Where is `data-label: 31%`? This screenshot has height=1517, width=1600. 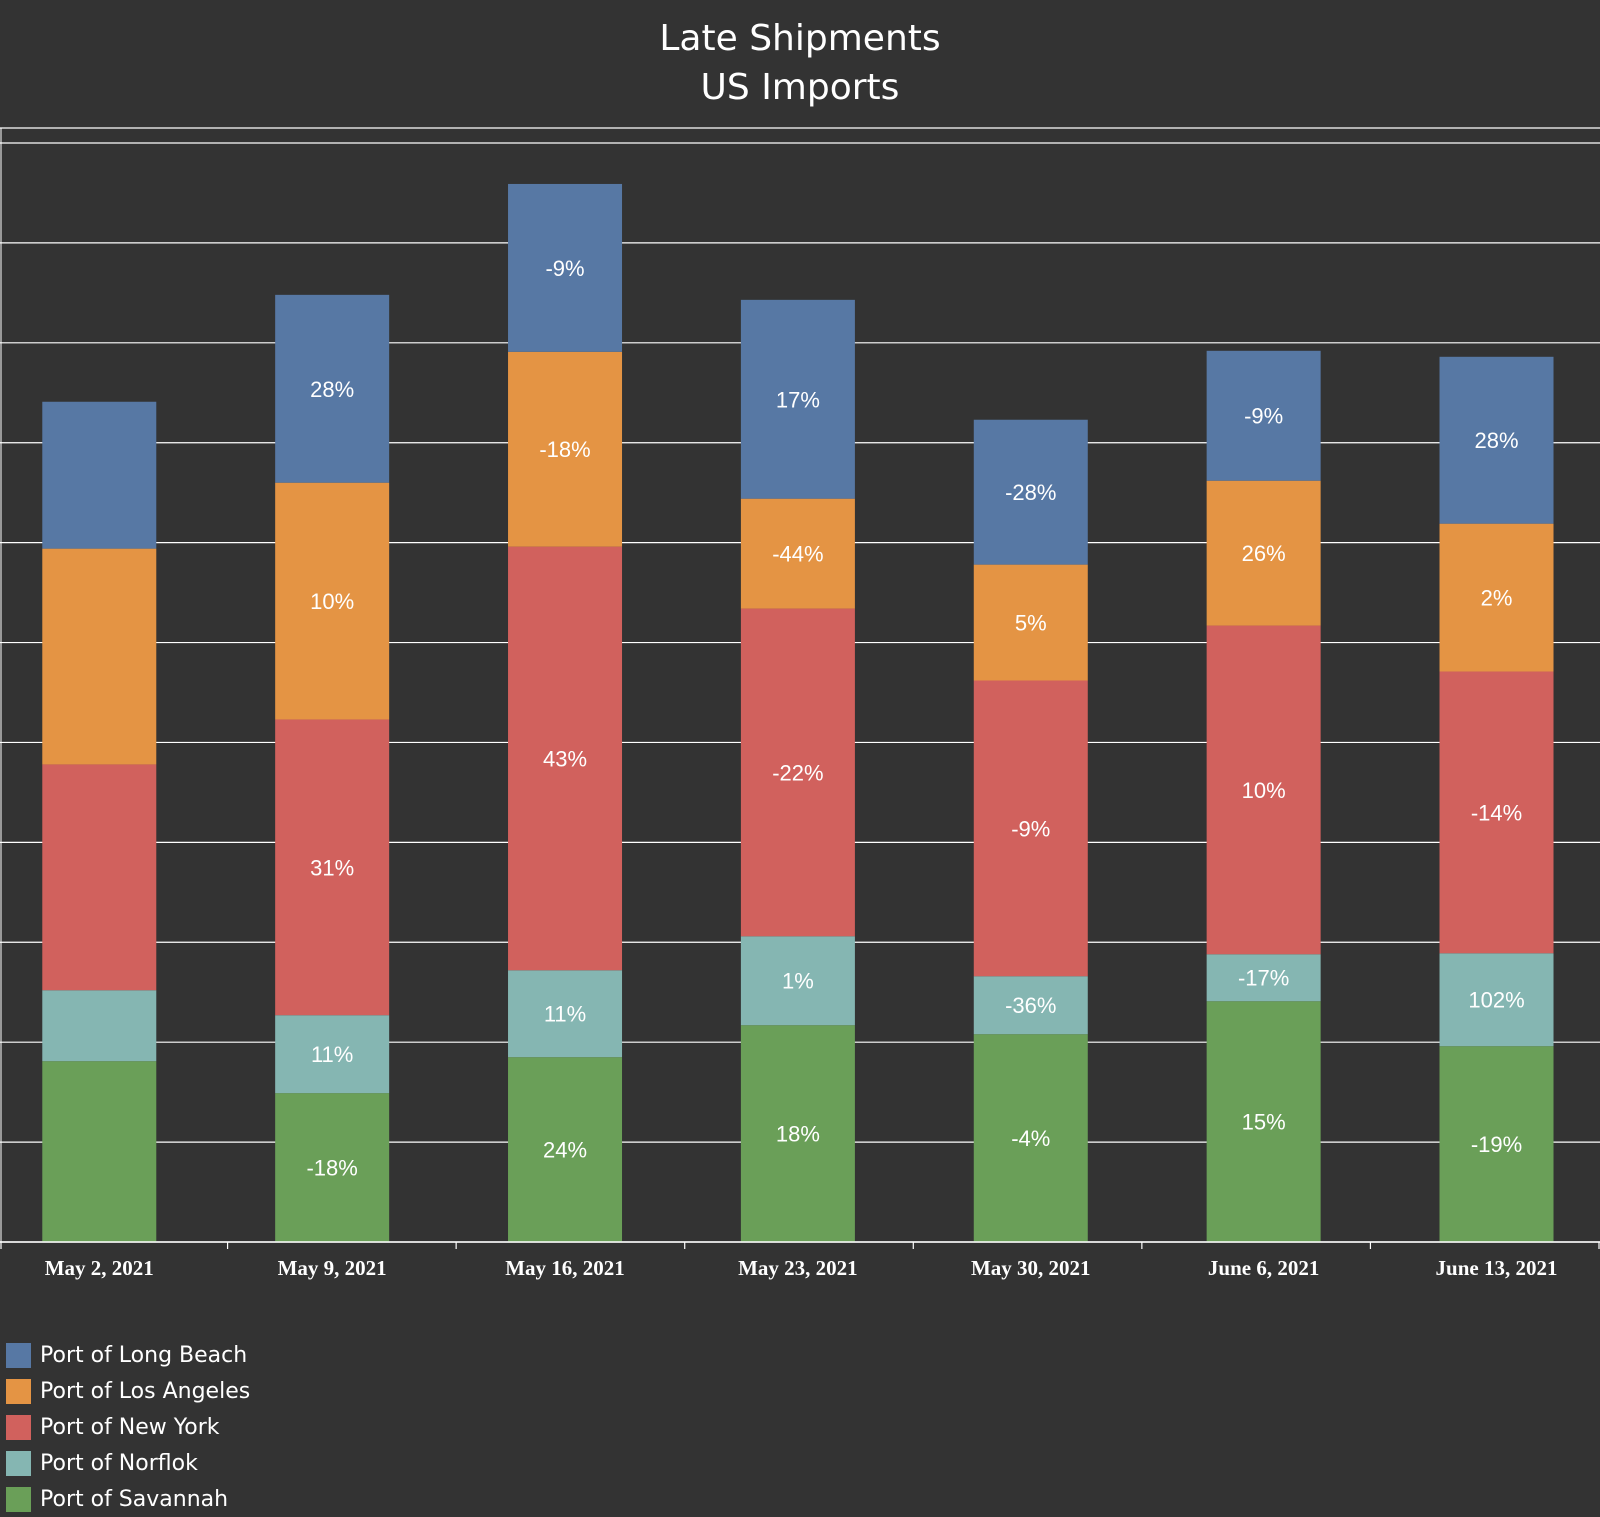
data-label: 31% is located at coordinates (332, 867).